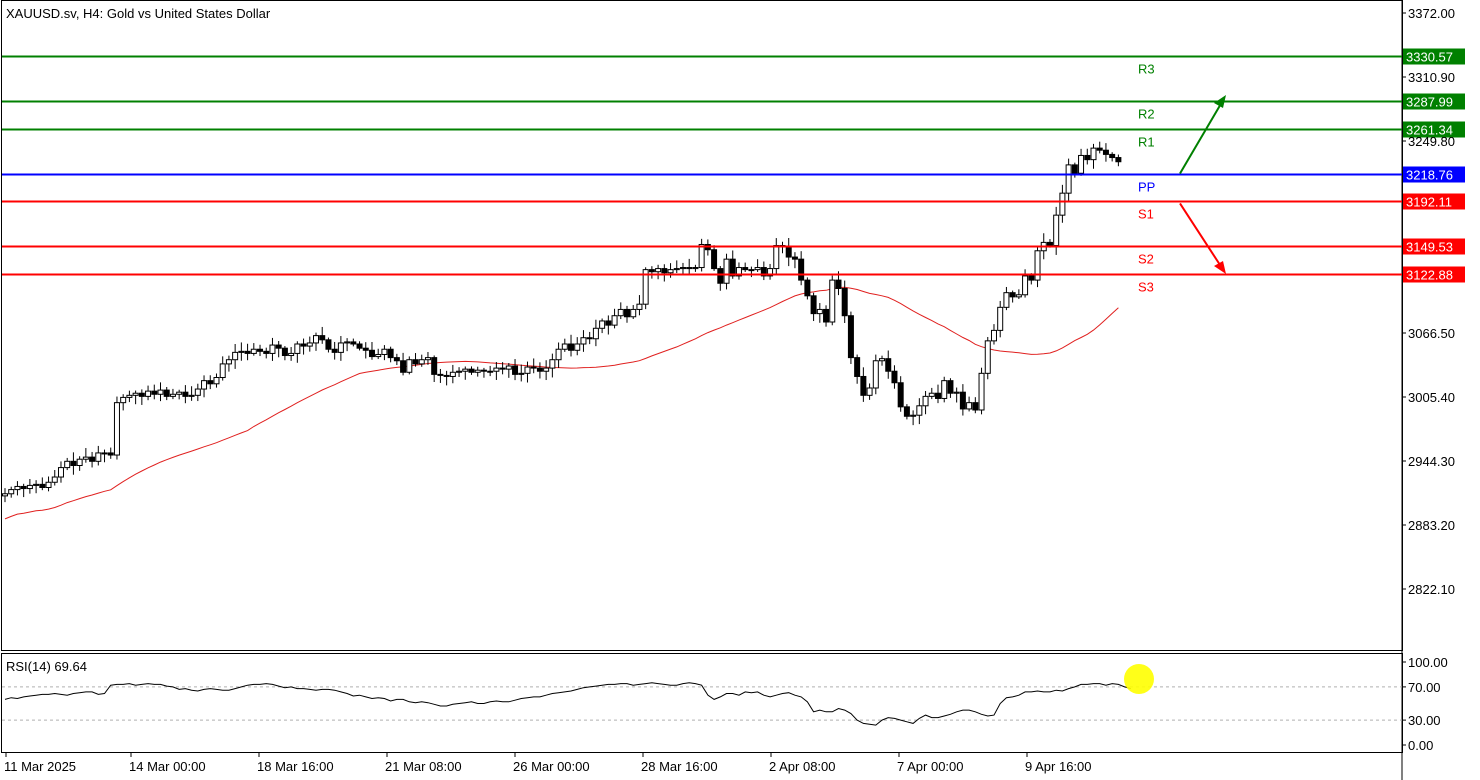 This screenshot has height=780, width=1480. What do you see at coordinates (1431, 141) in the screenshot?
I see `y-tick-label: 3249.80` at bounding box center [1431, 141].